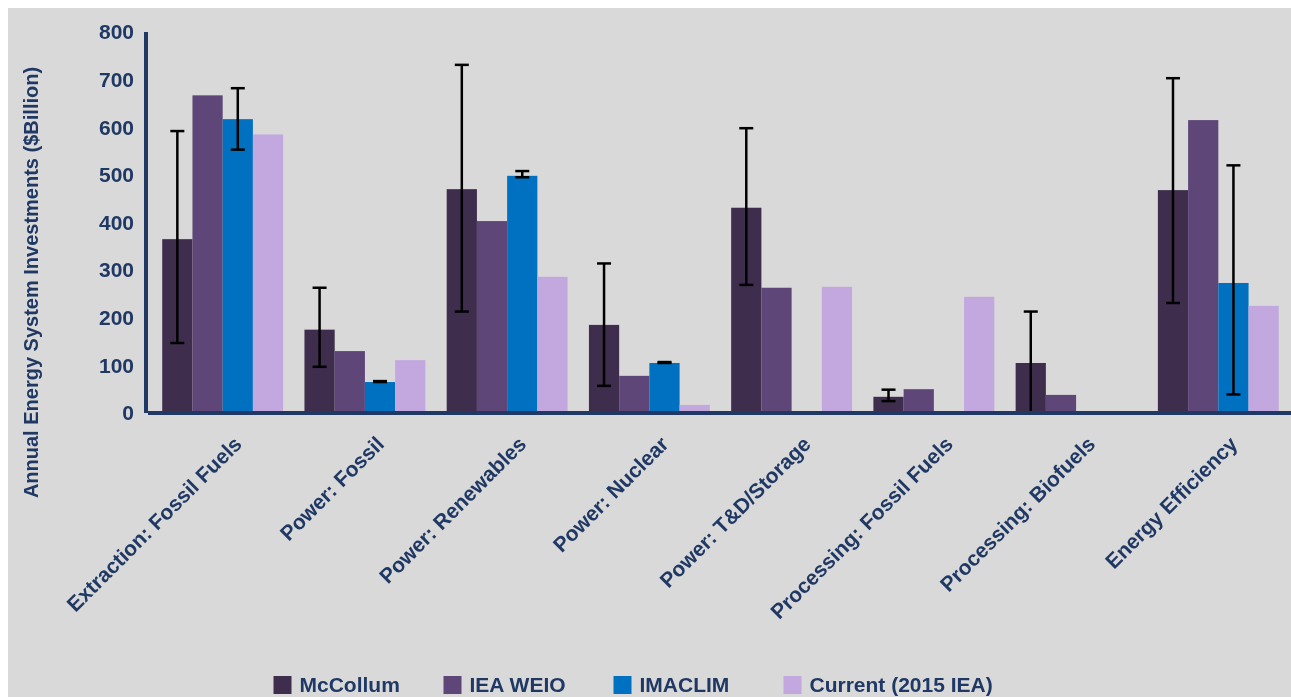 The image size is (1291, 697). Describe the element at coordinates (517, 684) in the screenshot. I see `legend-label: IEA WEIO` at that location.